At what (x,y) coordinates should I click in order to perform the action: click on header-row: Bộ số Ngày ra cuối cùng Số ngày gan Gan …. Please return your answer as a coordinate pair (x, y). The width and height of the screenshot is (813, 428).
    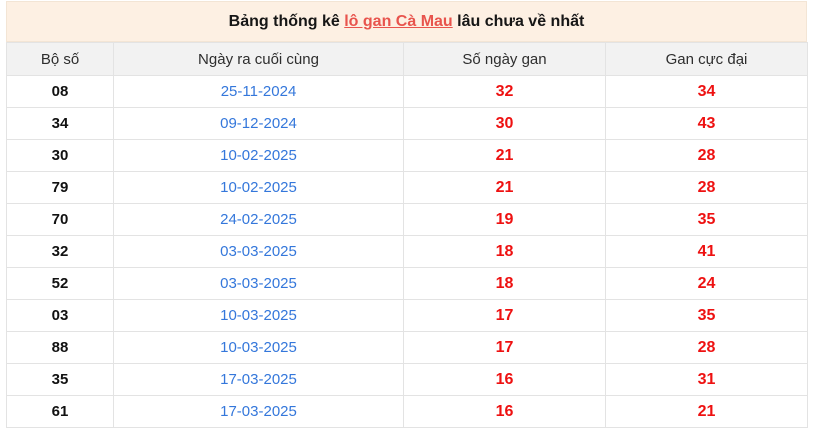
    Looking at the image, I should click on (407, 59).